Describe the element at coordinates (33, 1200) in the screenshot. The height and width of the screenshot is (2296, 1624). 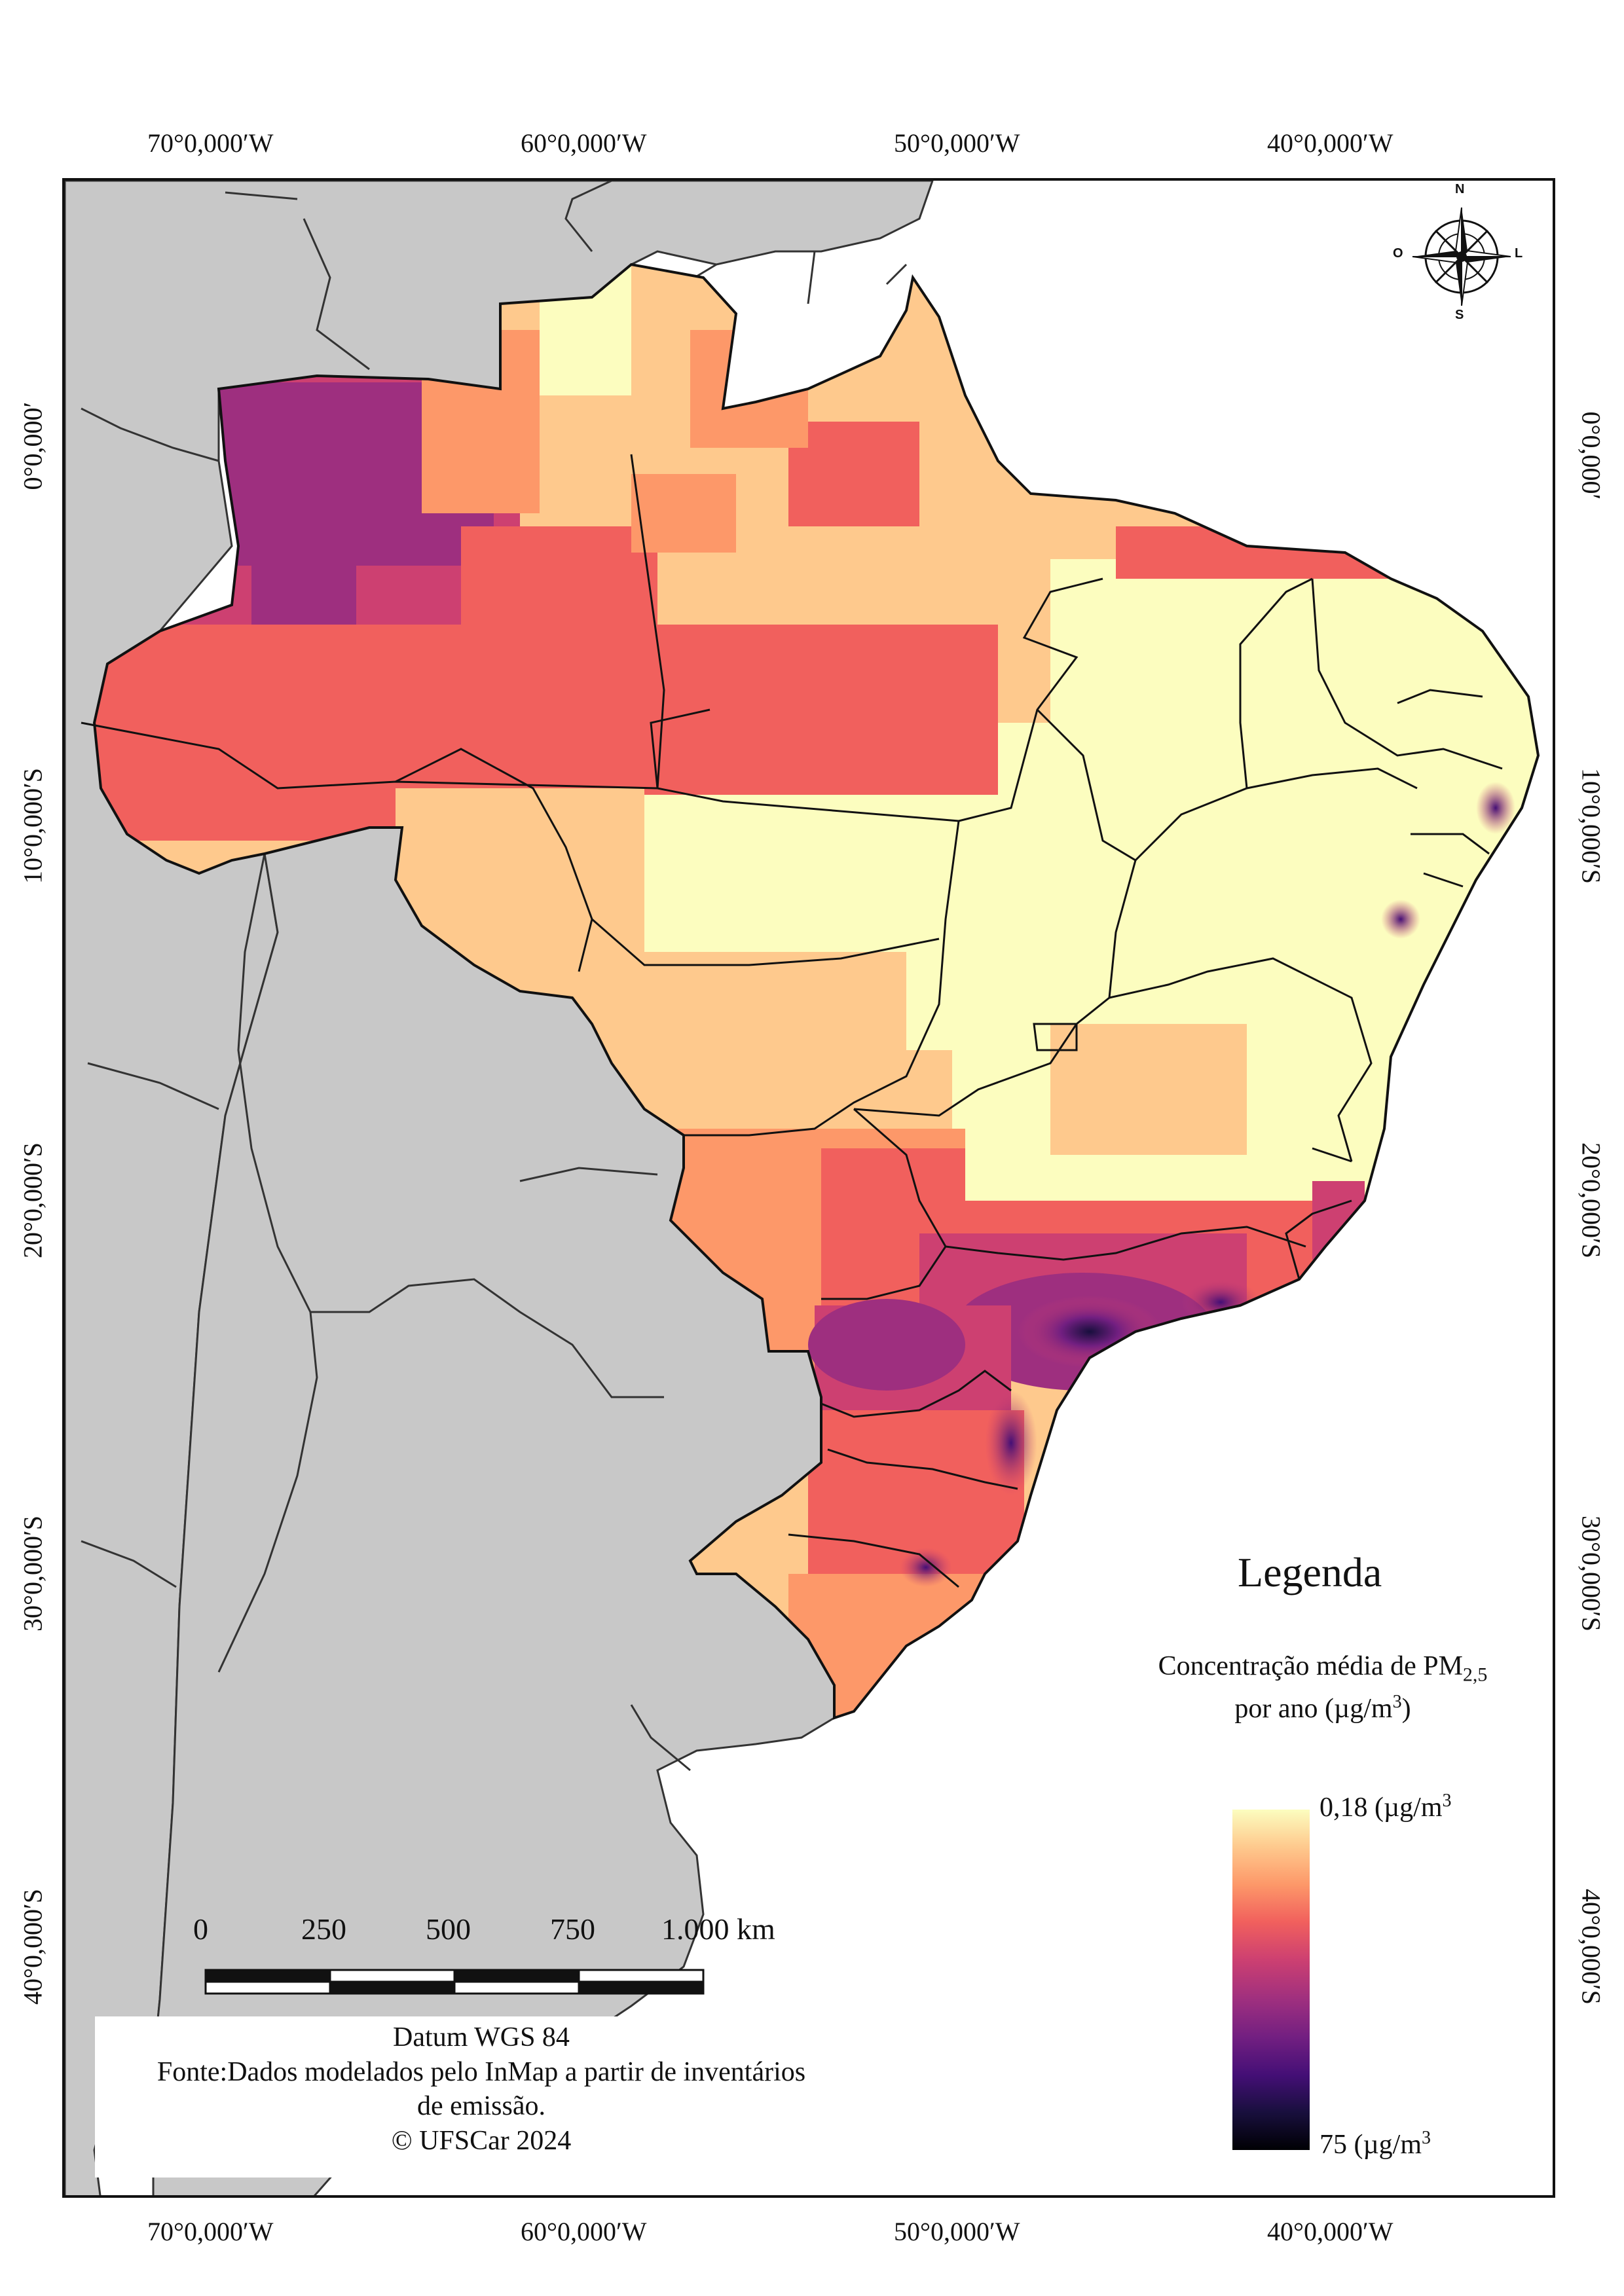
I see `lat-label-left-20s: 20°0,000′S` at that location.